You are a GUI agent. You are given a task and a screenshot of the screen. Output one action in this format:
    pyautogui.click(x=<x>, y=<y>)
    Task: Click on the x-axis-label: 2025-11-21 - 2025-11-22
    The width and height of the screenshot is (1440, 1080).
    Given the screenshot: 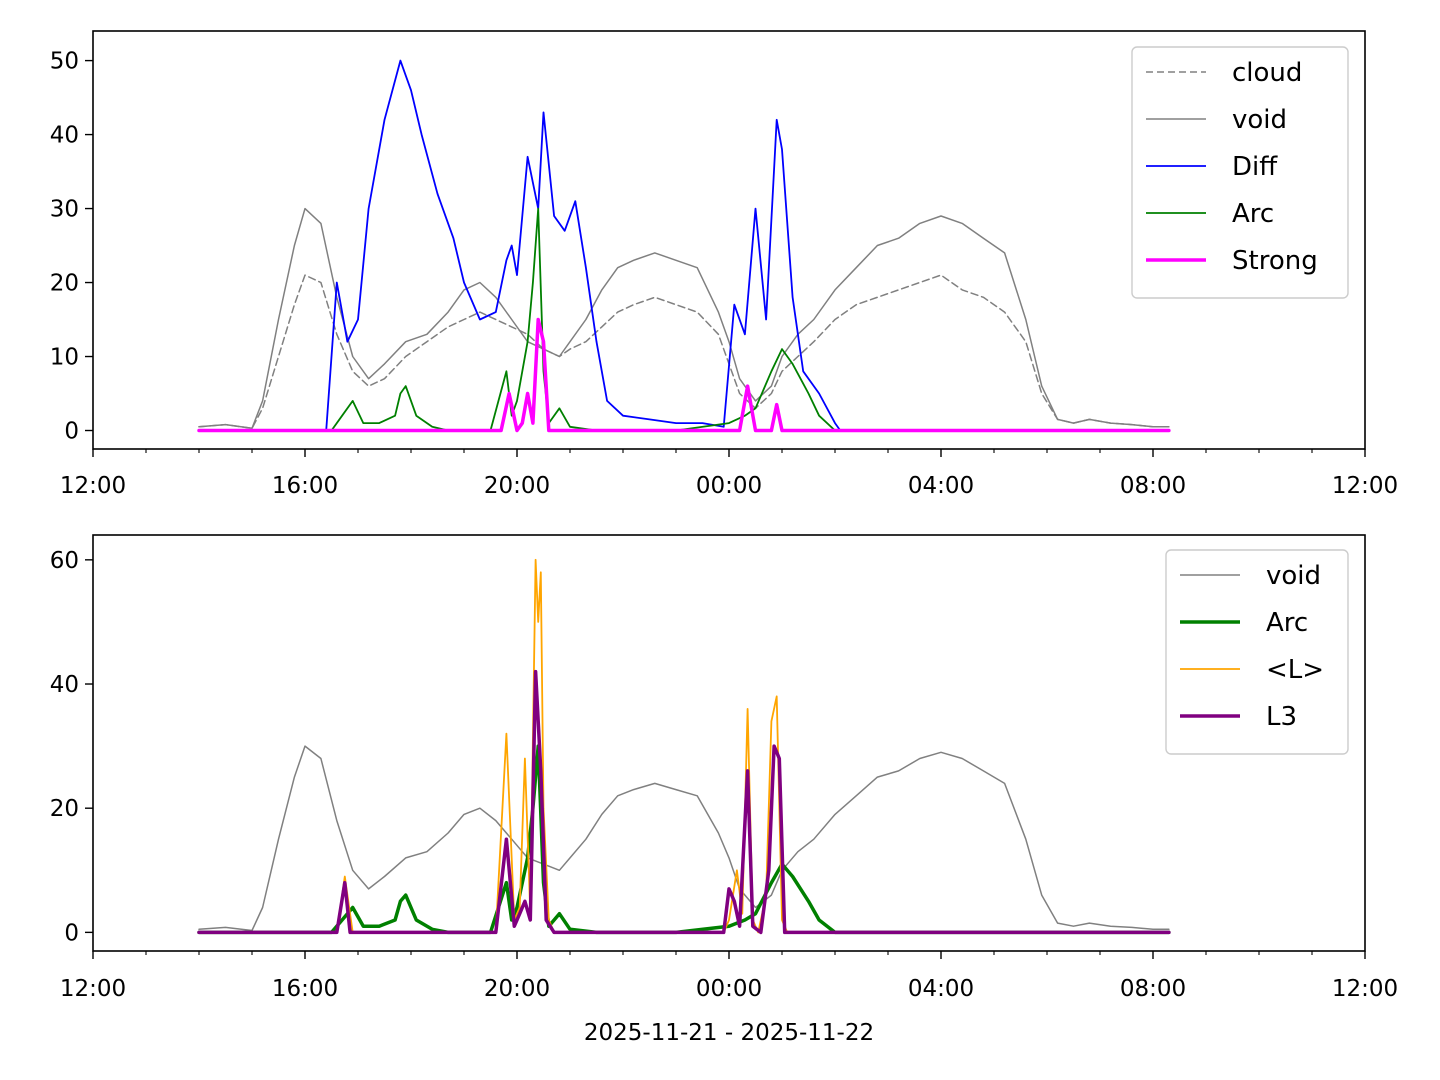 What is the action you would take?
    pyautogui.click(x=729, y=1033)
    